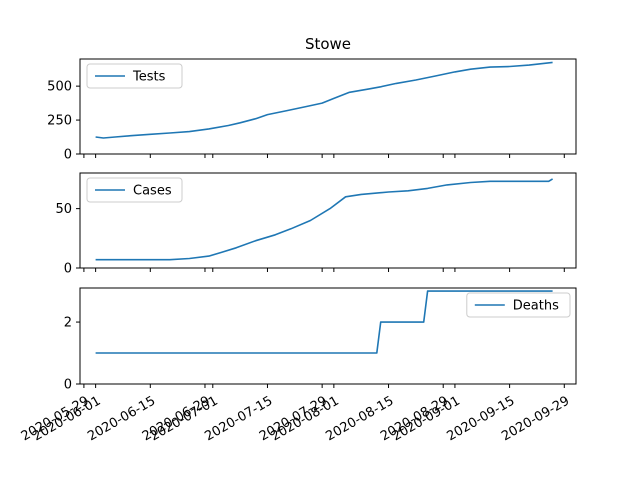 This screenshot has height=480, width=640. Describe the element at coordinates (324, 100) in the screenshot. I see `series-line-tests` at that location.